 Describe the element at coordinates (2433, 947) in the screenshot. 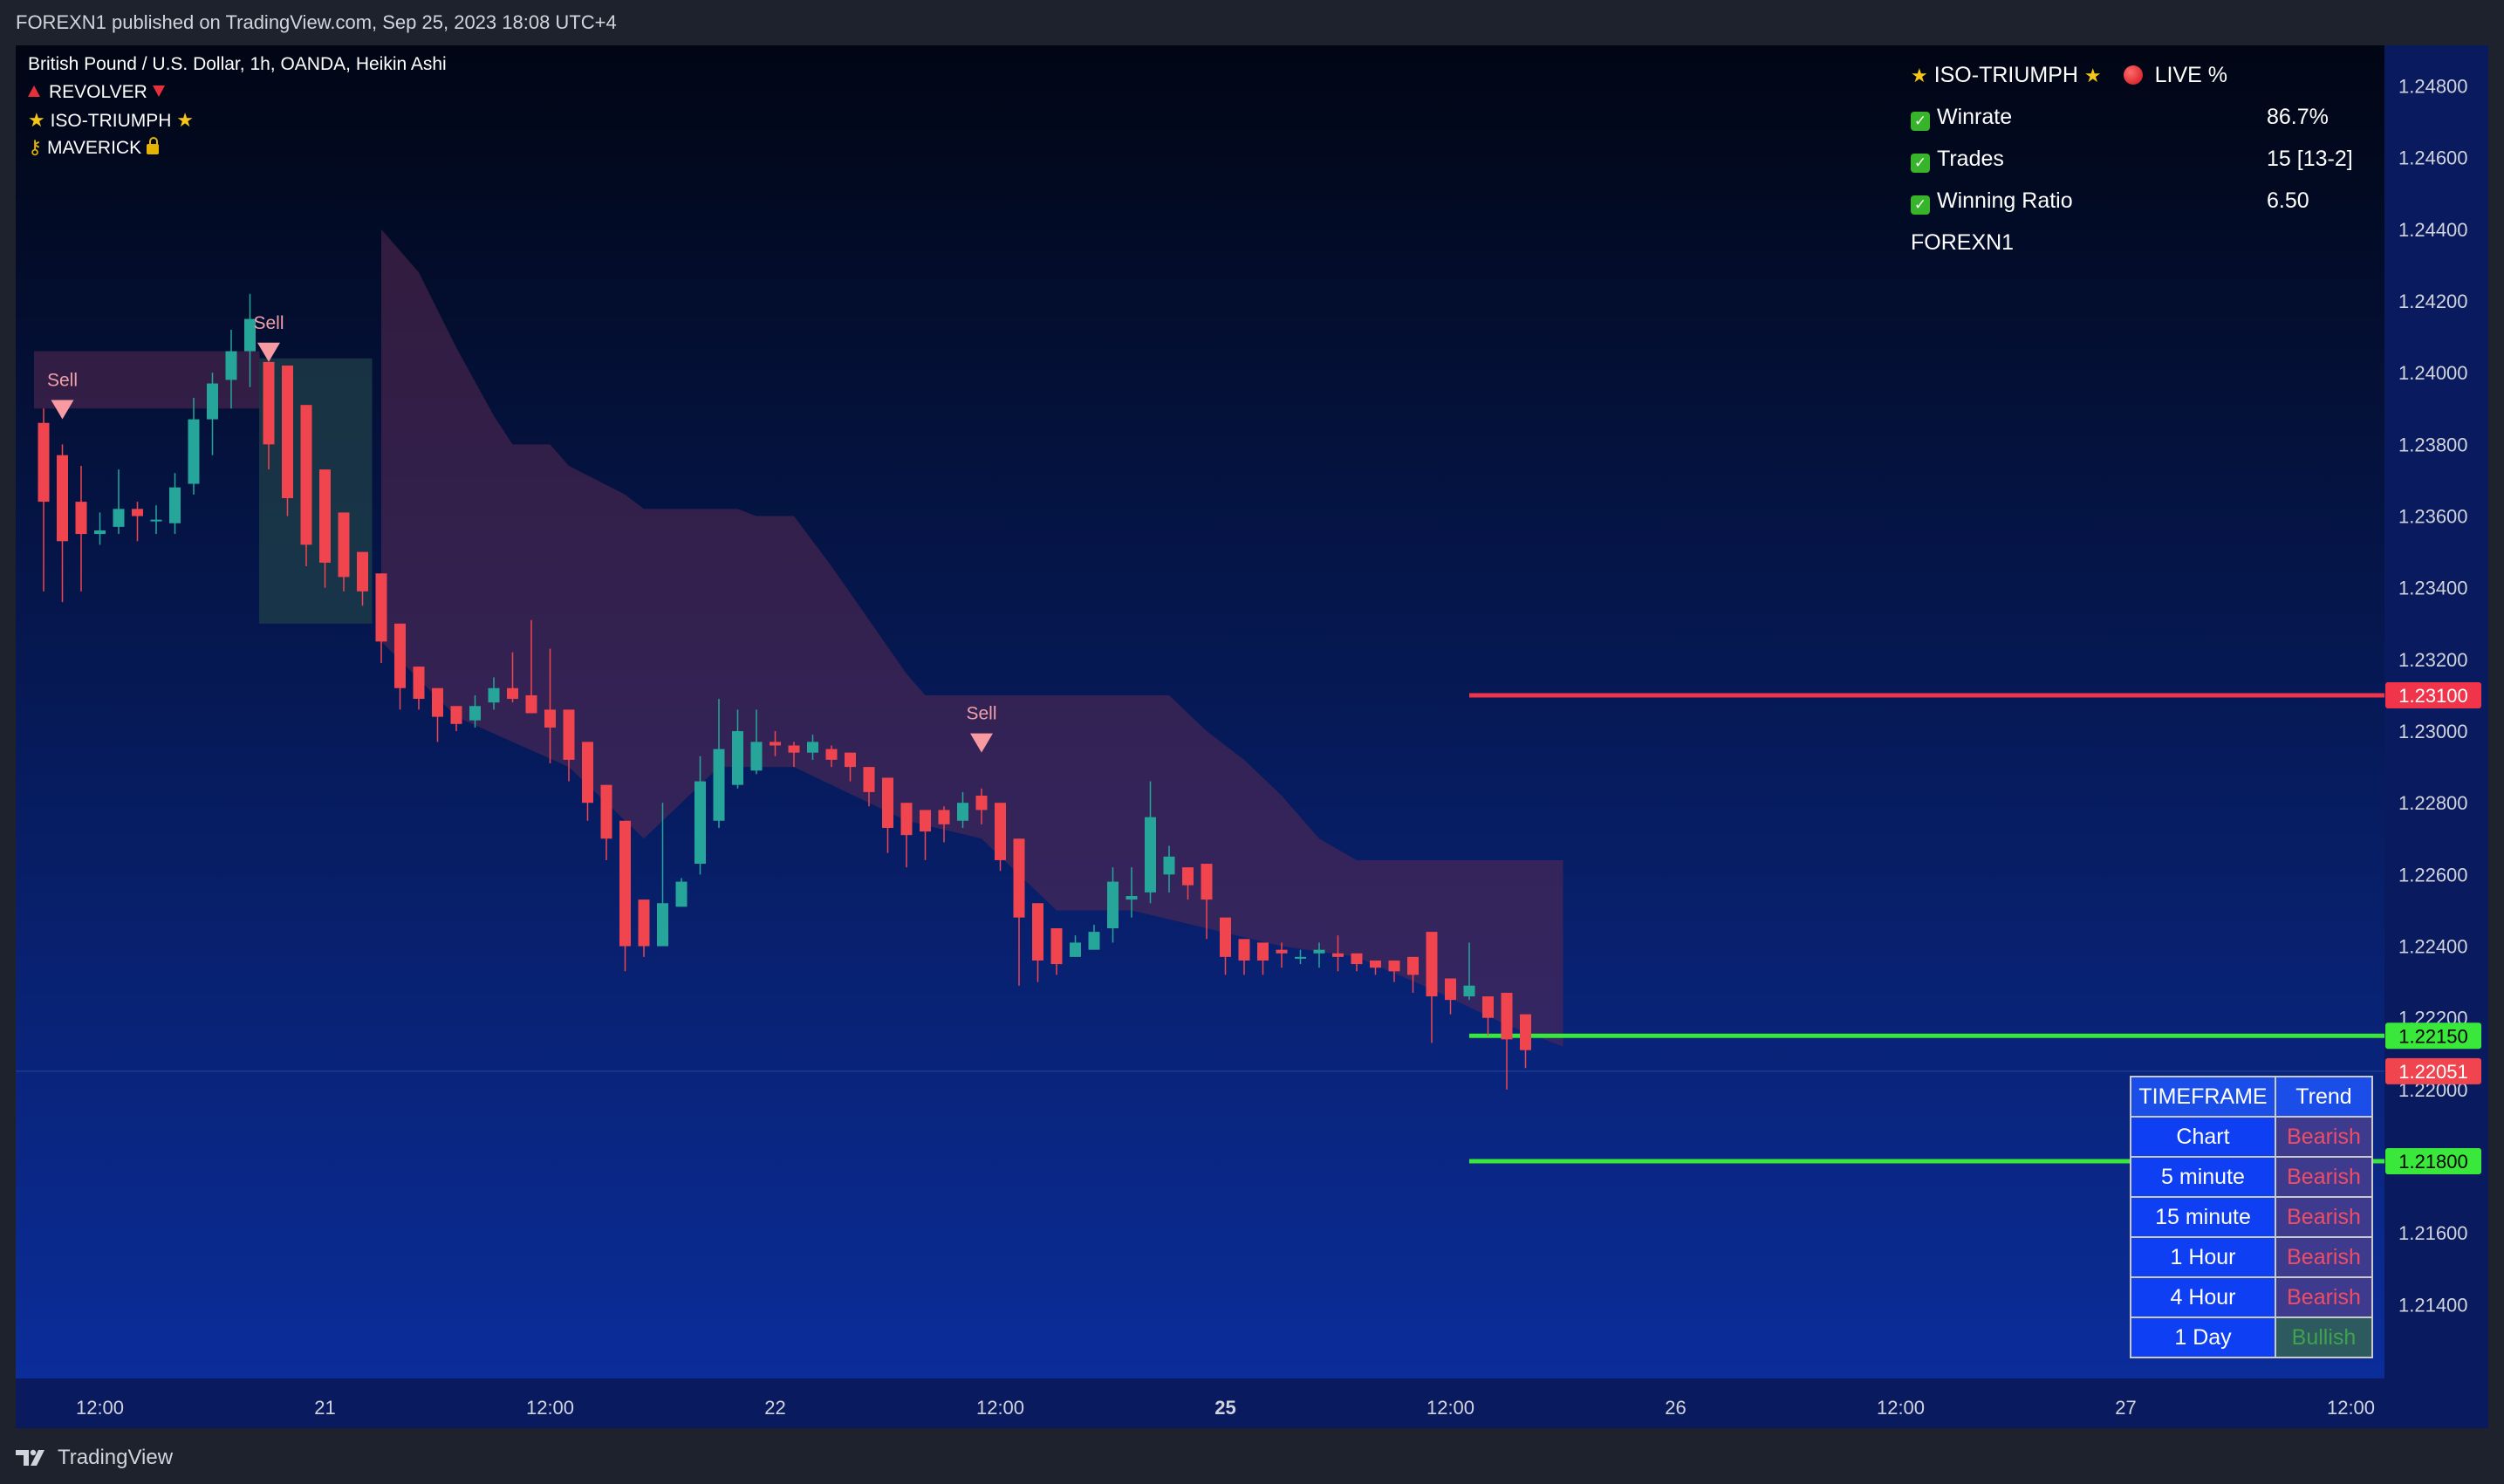

I see `y-axis-tick-label: 1.22400` at that location.